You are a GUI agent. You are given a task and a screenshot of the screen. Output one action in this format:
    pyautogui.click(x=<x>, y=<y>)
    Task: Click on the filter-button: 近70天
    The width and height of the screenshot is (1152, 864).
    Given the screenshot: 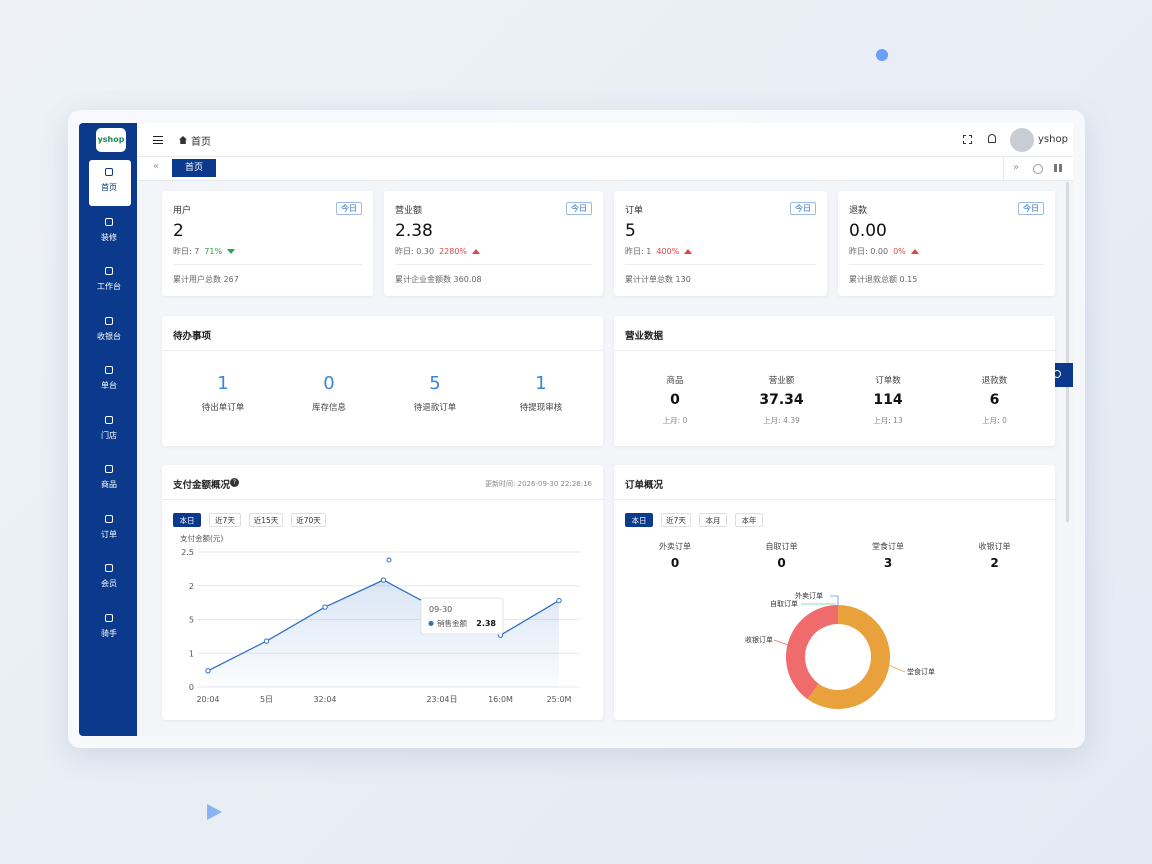 What is the action you would take?
    pyautogui.click(x=308, y=520)
    